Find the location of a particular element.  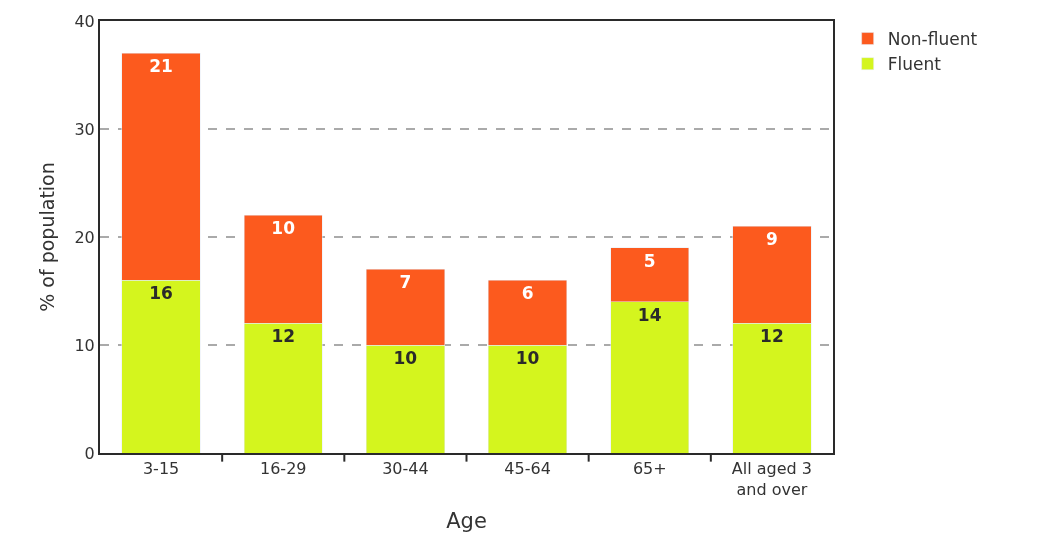

data-label: 21 is located at coordinates (161, 66).